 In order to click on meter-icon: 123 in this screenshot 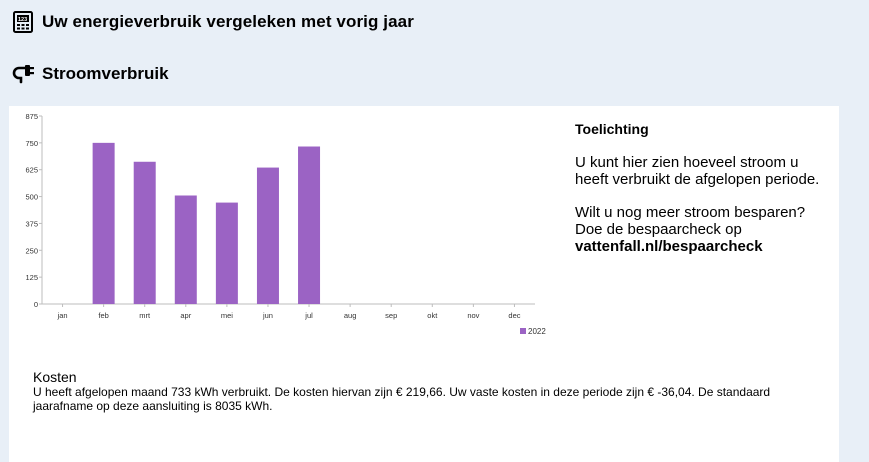, I will do `click(23, 22)`.